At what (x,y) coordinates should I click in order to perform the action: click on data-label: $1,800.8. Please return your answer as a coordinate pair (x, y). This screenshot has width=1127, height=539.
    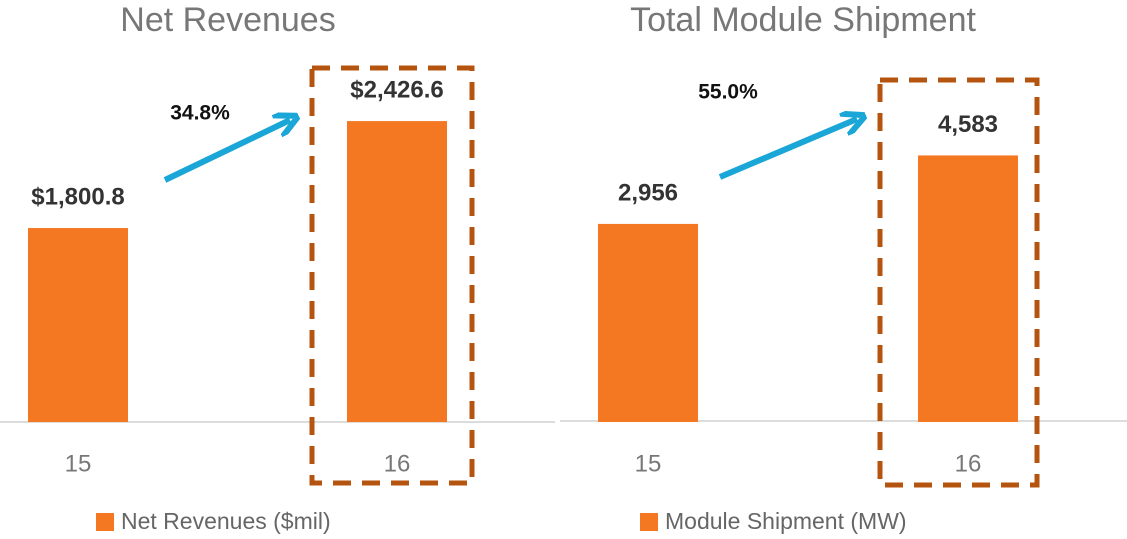
    Looking at the image, I should click on (77, 196).